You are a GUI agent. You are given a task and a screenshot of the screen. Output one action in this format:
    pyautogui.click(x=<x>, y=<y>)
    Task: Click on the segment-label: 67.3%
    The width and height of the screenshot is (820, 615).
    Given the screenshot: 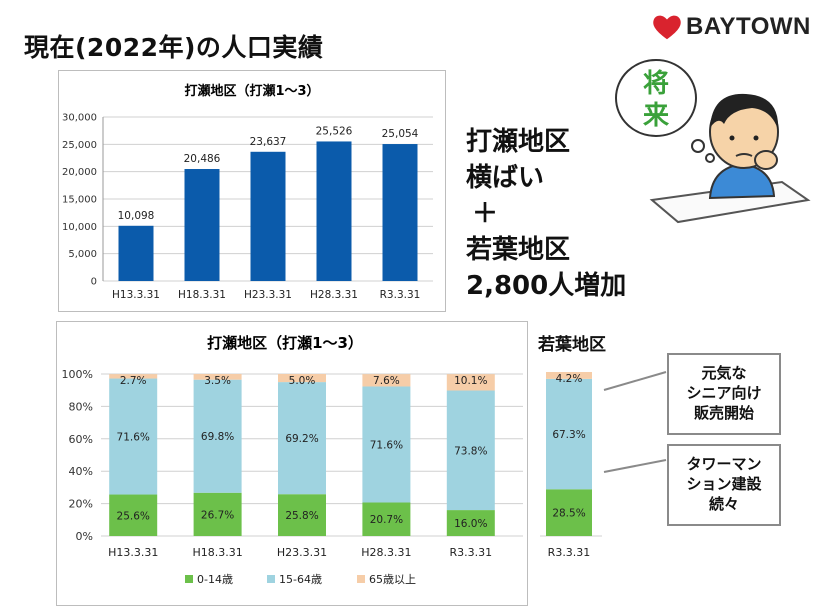 What is the action you would take?
    pyautogui.click(x=568, y=435)
    